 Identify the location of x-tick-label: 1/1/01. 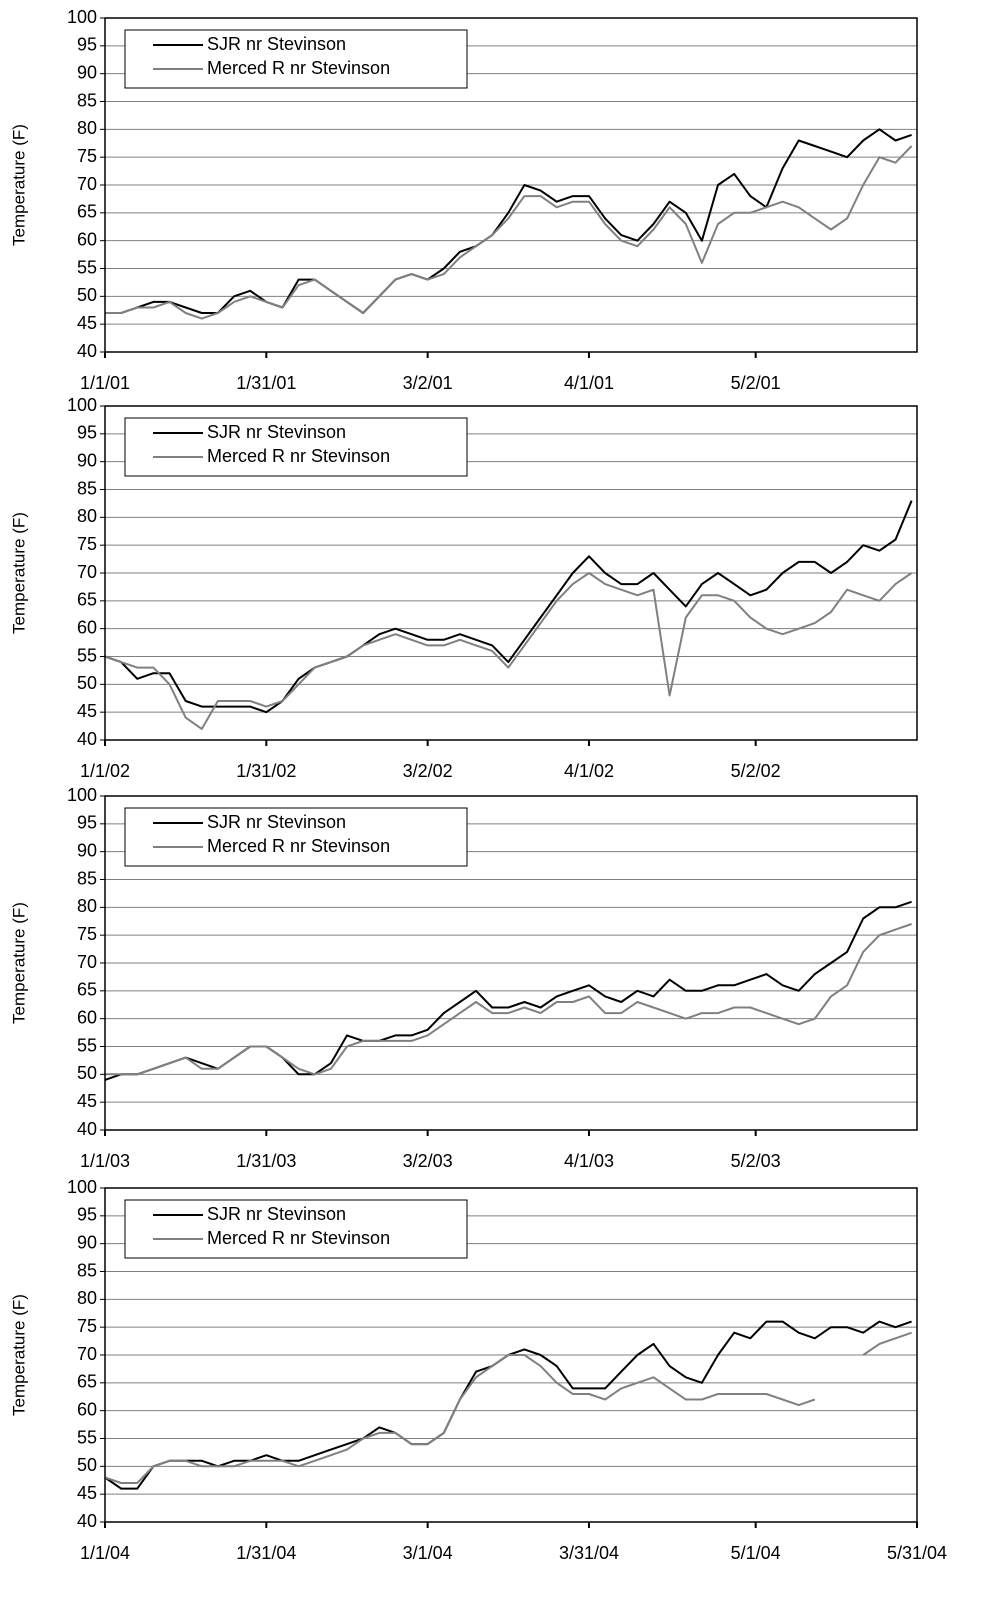
(105, 383).